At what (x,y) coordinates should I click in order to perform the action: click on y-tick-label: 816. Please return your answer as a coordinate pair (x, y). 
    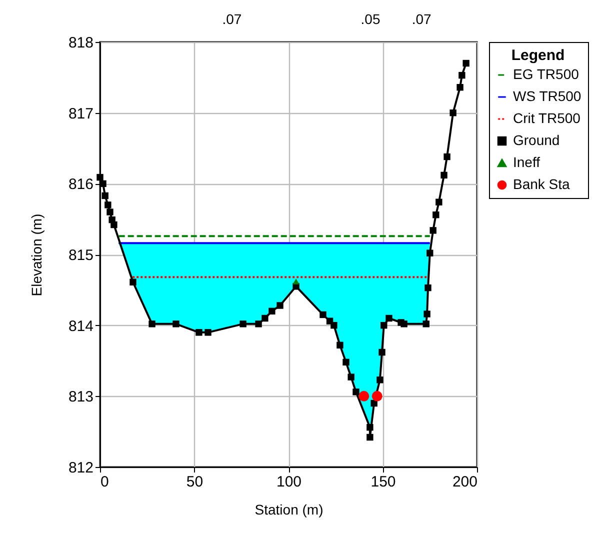
    Looking at the image, I should click on (81, 185).